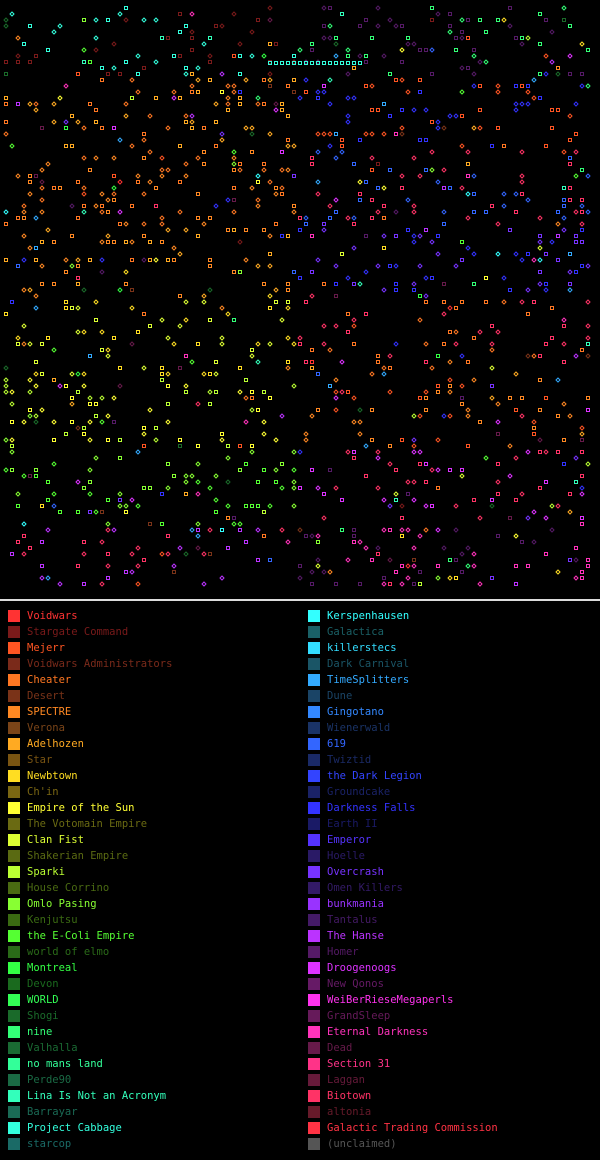 The width and height of the screenshot is (600, 1160). I want to click on legend-label: GrandSleep, so click(359, 1016).